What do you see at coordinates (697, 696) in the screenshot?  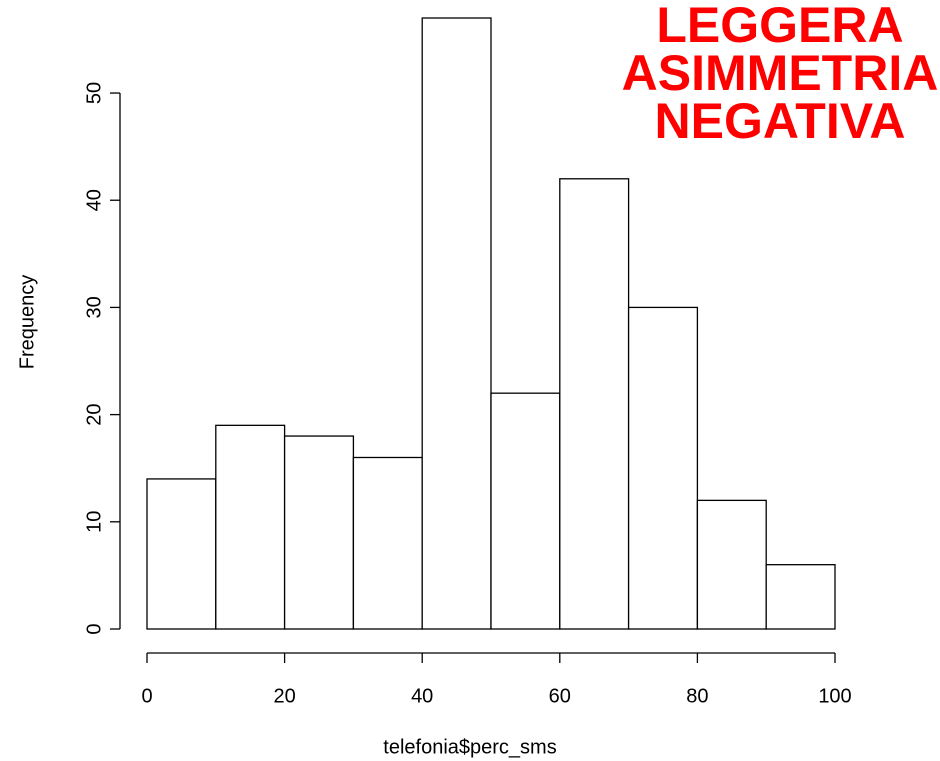 I see `x-tick-label: 80` at bounding box center [697, 696].